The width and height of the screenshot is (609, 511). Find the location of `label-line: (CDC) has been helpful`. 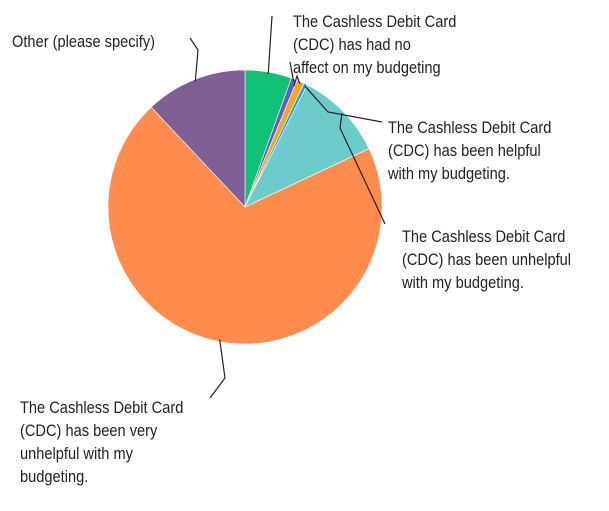

label-line: (CDC) has been helpful is located at coordinates (464, 150).